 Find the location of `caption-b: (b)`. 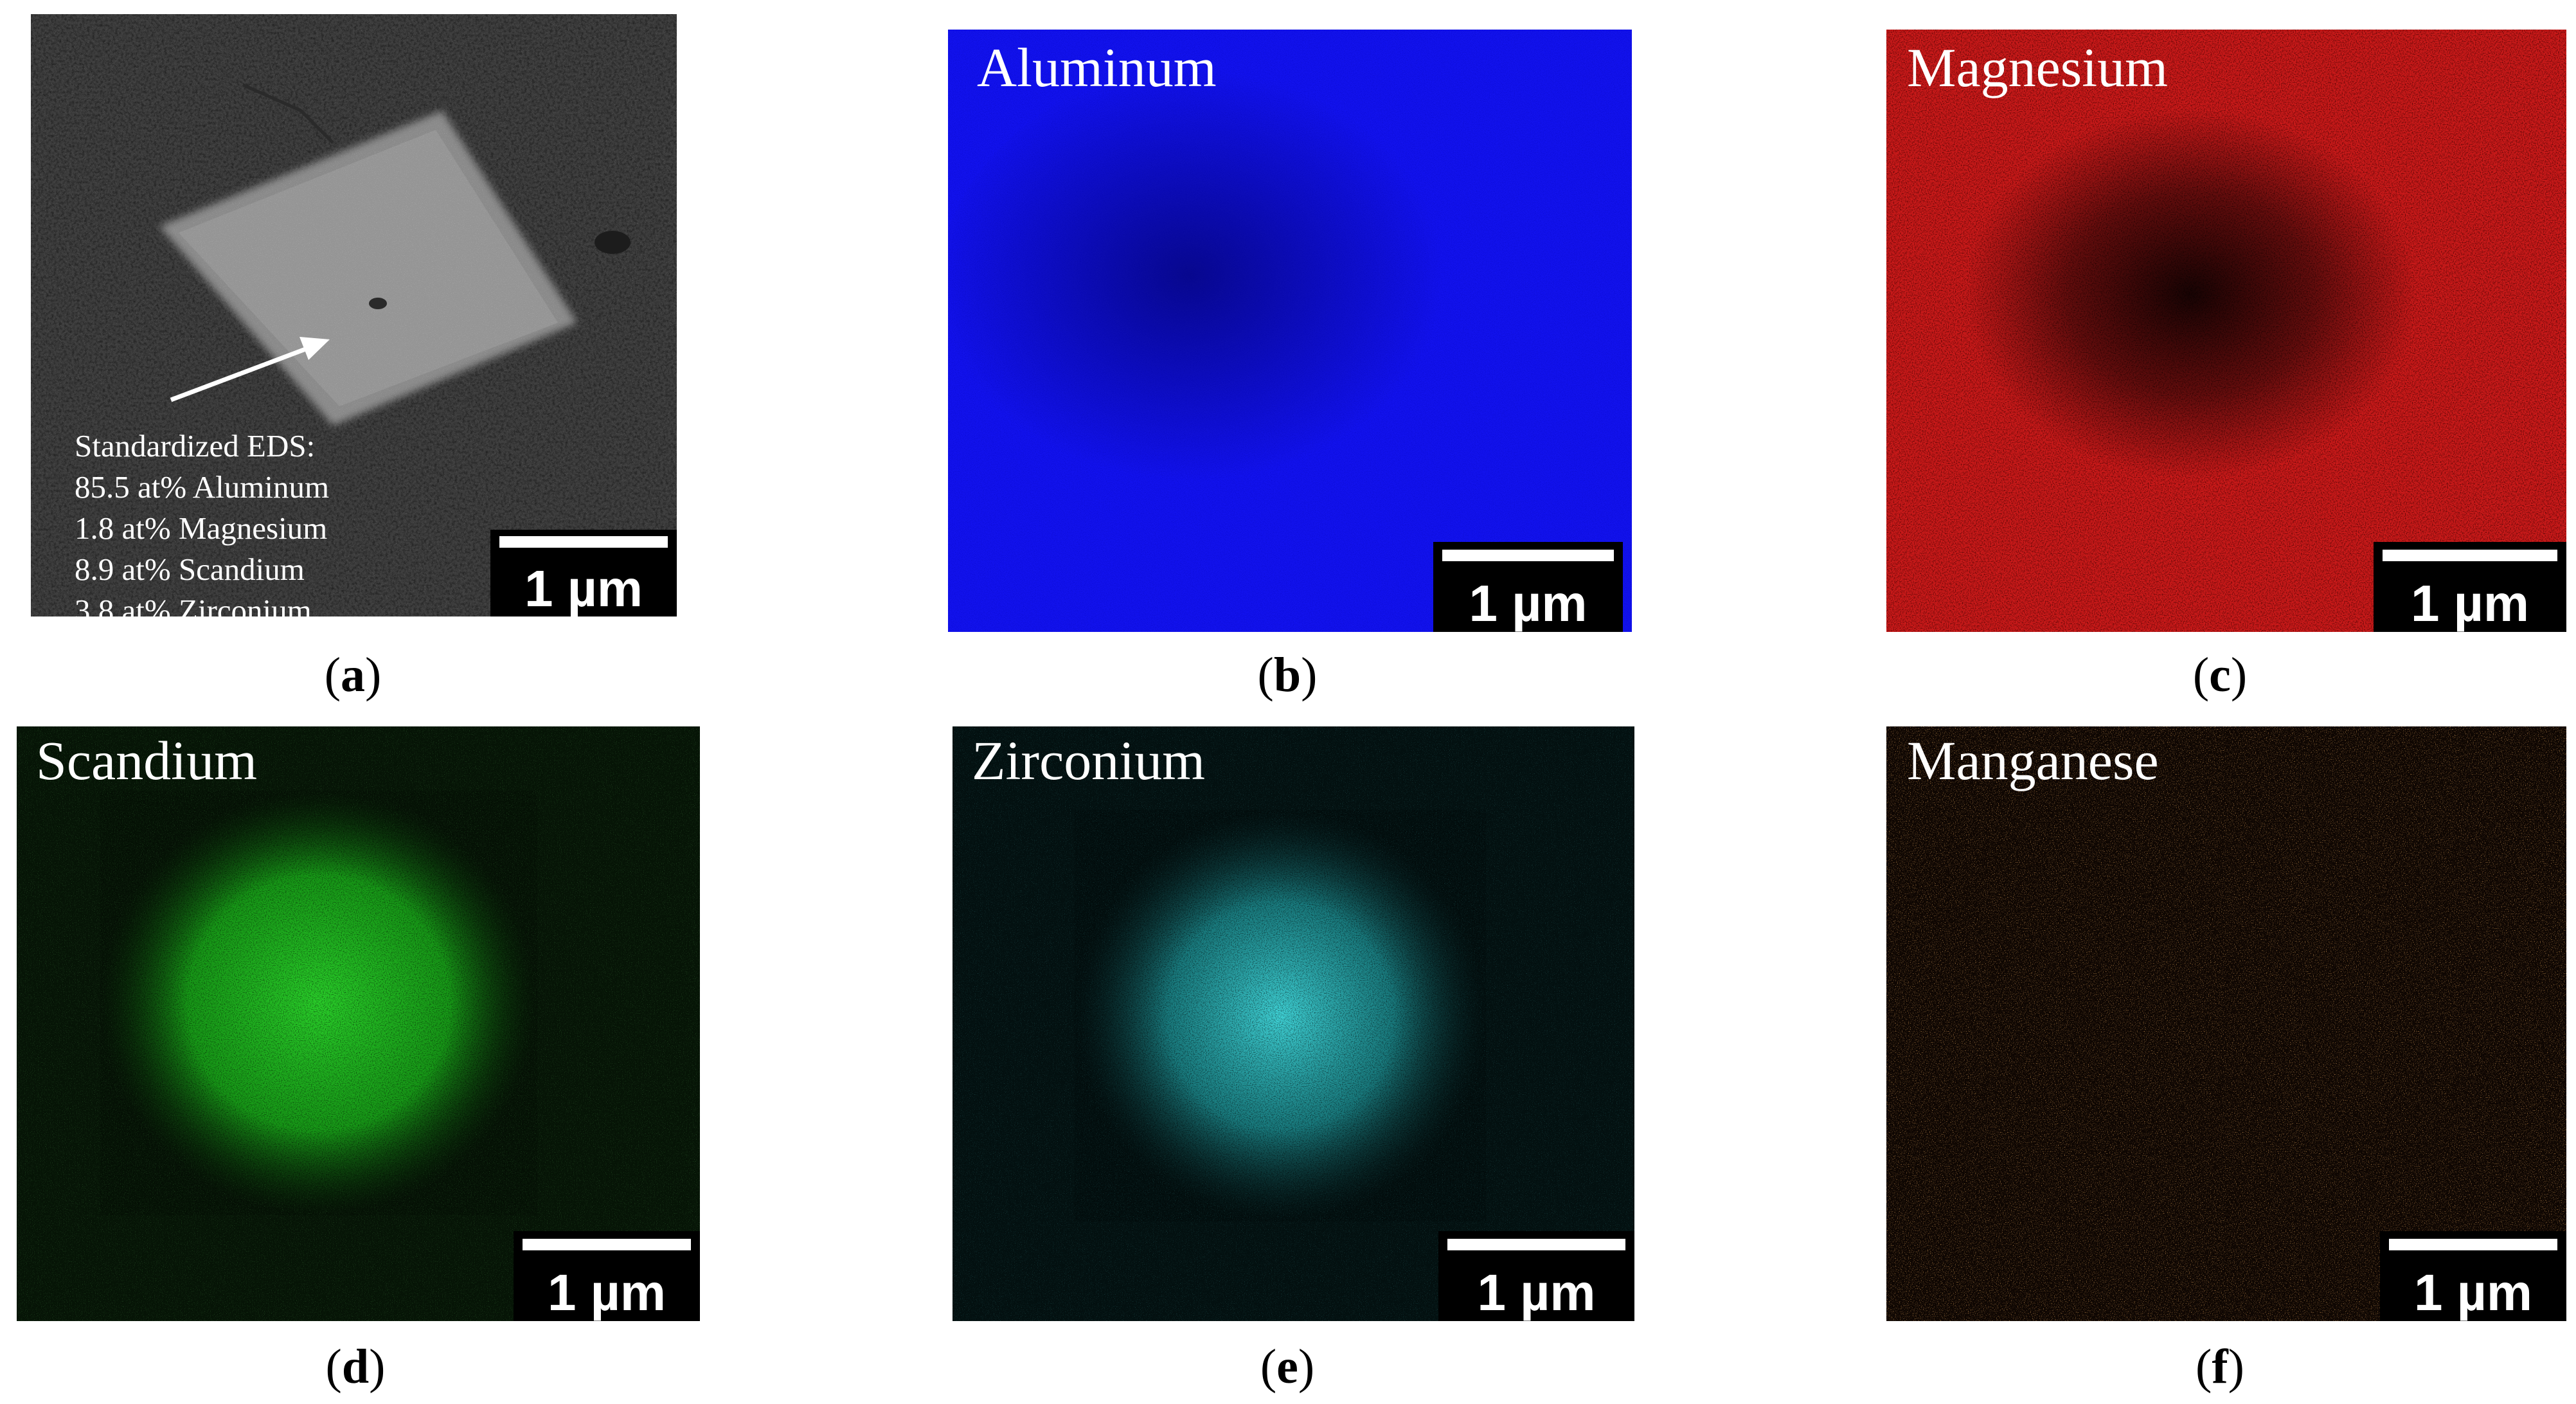

caption-b: (b) is located at coordinates (1287, 675).